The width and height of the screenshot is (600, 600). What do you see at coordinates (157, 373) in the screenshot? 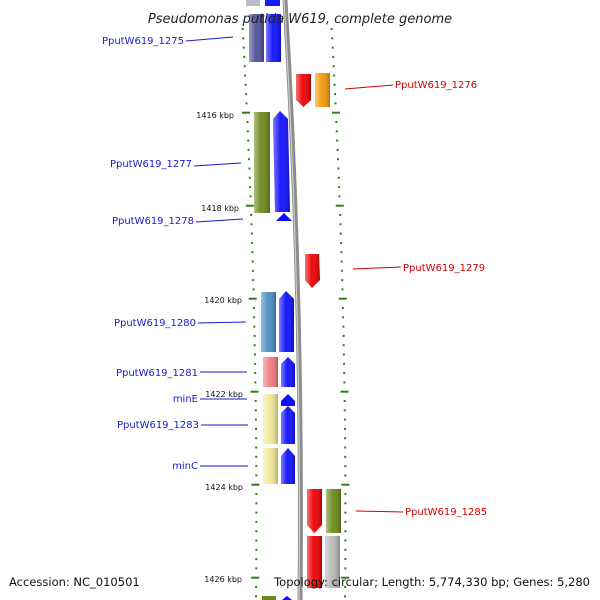
I see `gene-label-1281: PputW619_1281` at bounding box center [157, 373].